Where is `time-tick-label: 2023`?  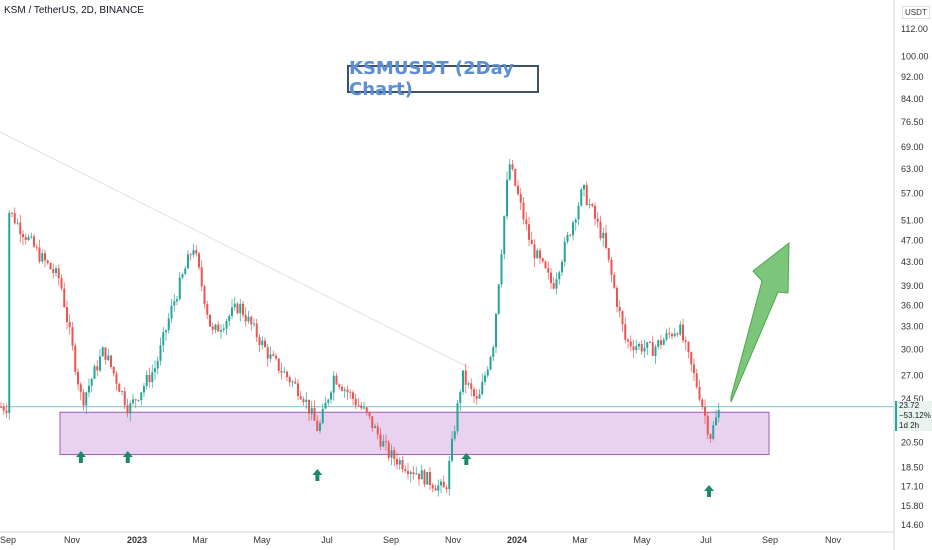
time-tick-label: 2023 is located at coordinates (137, 540).